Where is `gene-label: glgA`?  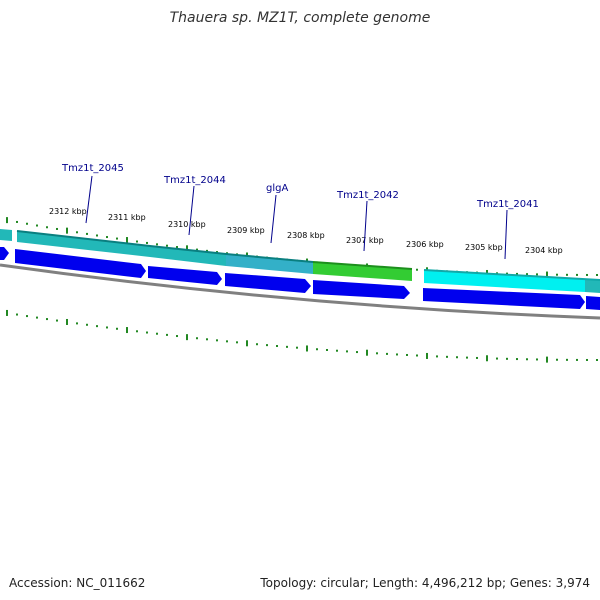 gene-label: glgA is located at coordinates (277, 188).